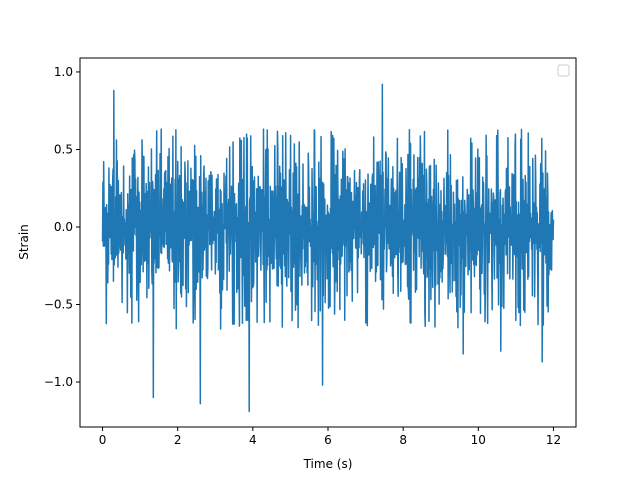 The image size is (640, 480). Describe the element at coordinates (63, 72) in the screenshot. I see `y-tick-label: 1.0` at that location.